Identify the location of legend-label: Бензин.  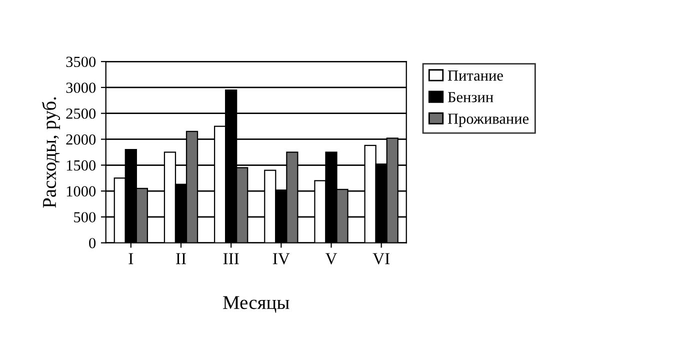
(471, 97).